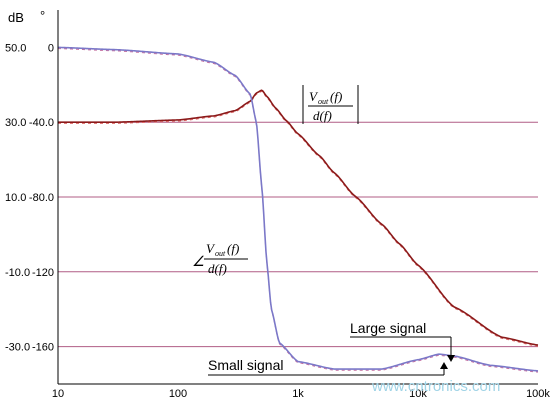  I want to click on large-signal-label: Large signal, so click(388, 328).